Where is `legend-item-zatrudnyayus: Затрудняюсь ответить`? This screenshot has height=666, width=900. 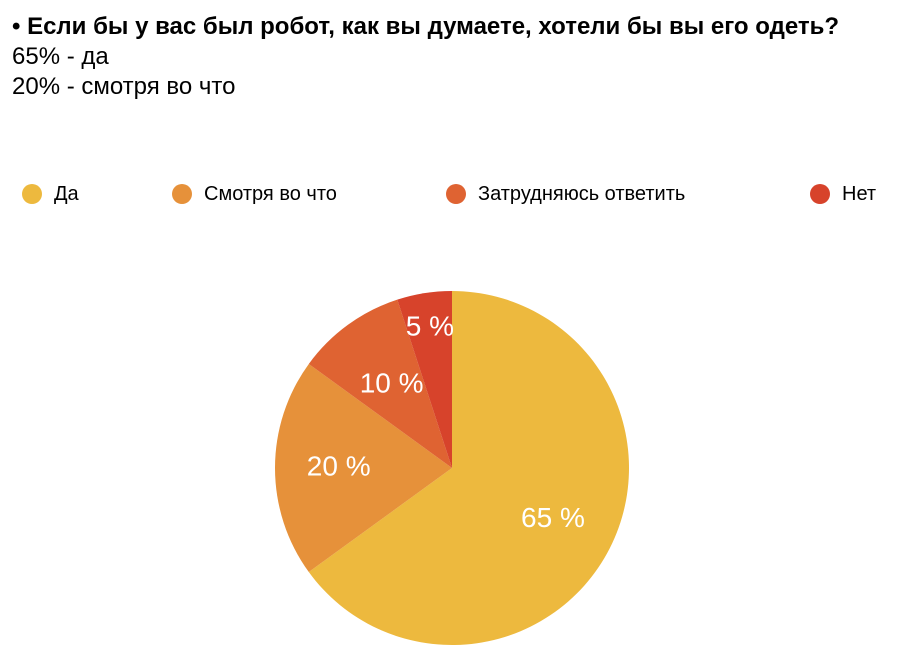
legend-item-zatrudnyayus: Затрудняюсь ответить is located at coordinates (565, 194).